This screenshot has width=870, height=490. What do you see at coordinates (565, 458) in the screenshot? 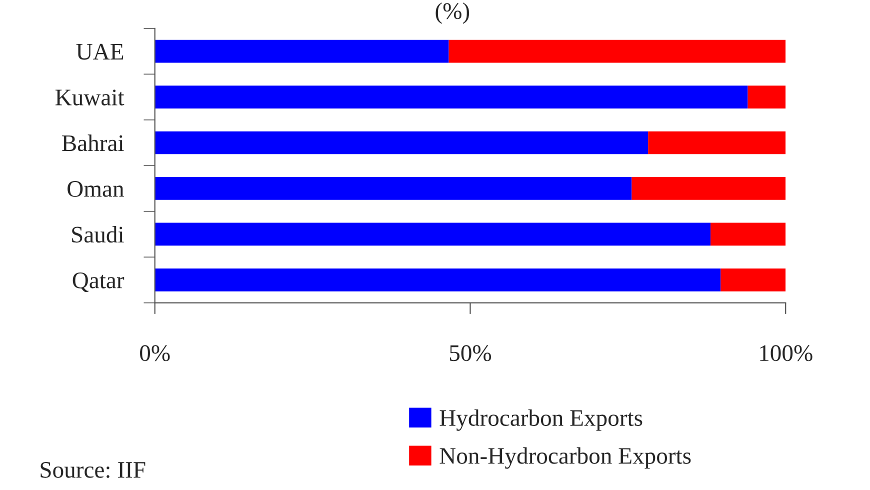
I see `legend-label: Non-Hydrocarbon Exports` at bounding box center [565, 458].